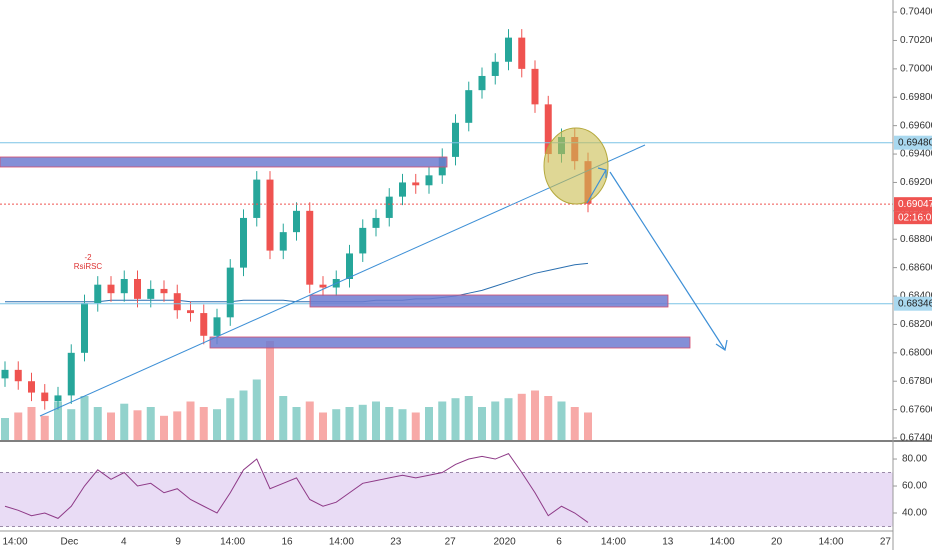 This screenshot has height=550, width=932. Describe the element at coordinates (777, 542) in the screenshot. I see `x-tick-label: 20` at that location.